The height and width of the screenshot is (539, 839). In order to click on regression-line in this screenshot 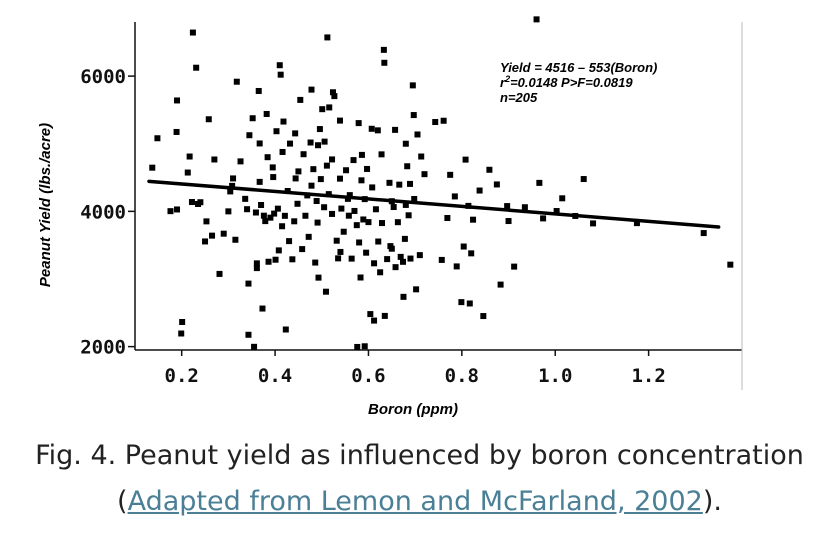, I will do `click(434, 204)`.